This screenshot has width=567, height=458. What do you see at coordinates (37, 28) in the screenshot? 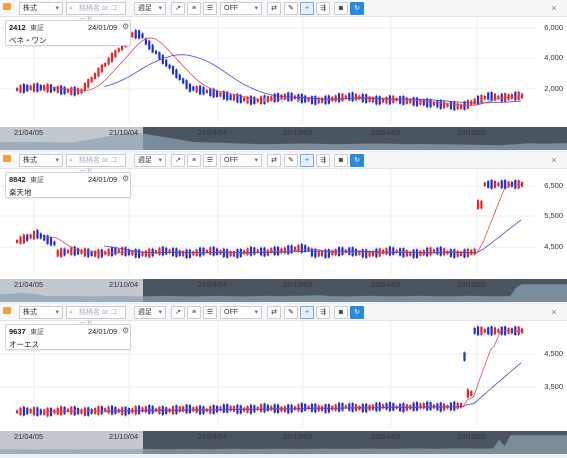
I see `stock-market: 東証` at bounding box center [37, 28].